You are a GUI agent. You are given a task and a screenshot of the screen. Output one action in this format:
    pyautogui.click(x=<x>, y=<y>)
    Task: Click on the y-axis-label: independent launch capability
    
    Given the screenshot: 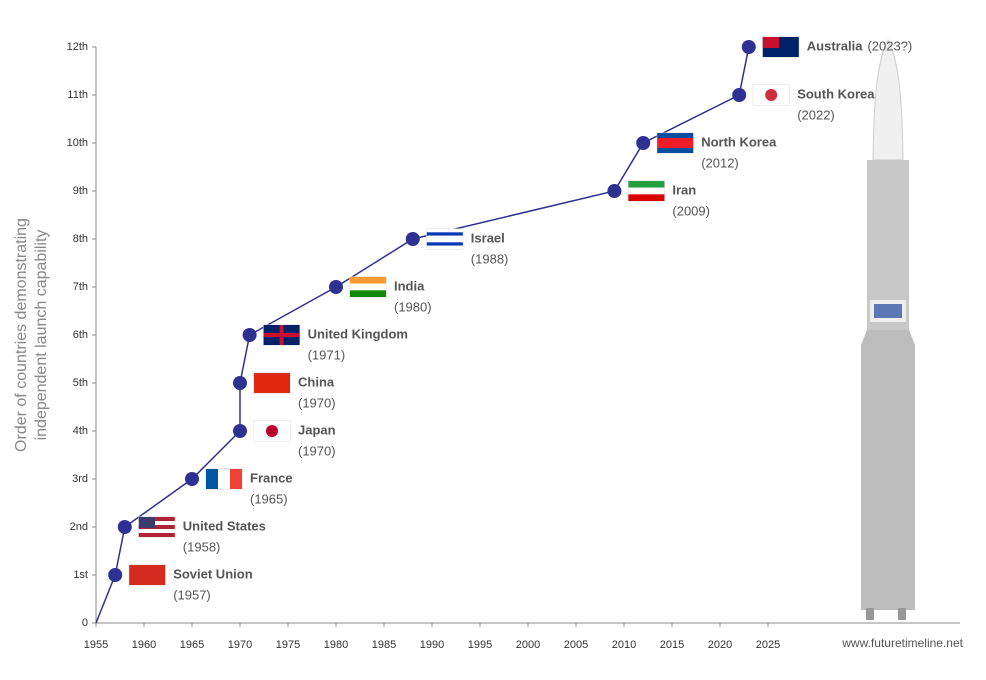 What is the action you would take?
    pyautogui.click(x=41, y=335)
    